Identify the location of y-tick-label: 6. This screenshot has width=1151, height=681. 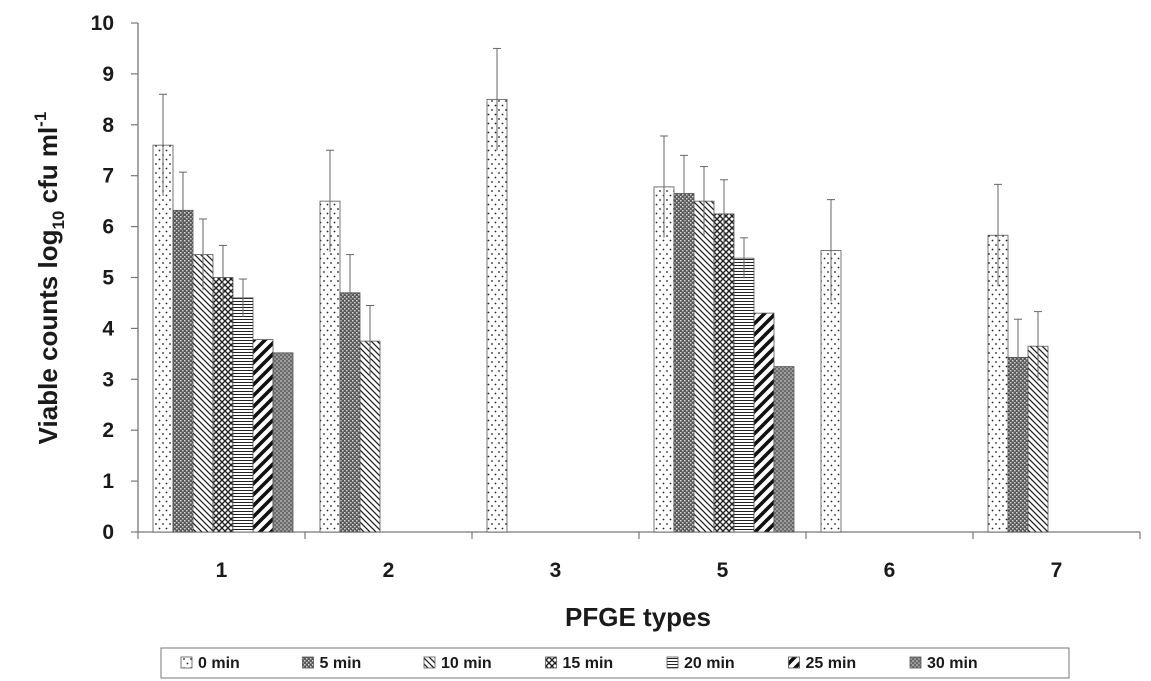
(108, 227).